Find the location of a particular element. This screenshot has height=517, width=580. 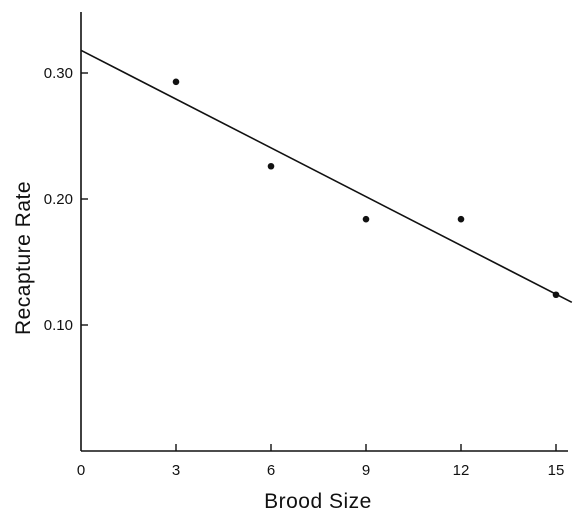

y-tick-label: 0.10 is located at coordinates (58, 325).